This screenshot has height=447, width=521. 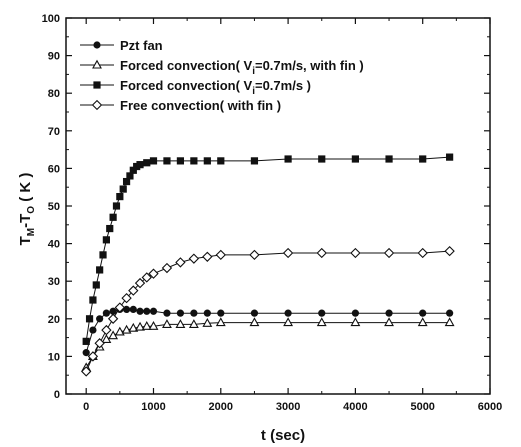 I want to click on y-title-part: ( K ), so click(x=25, y=189).